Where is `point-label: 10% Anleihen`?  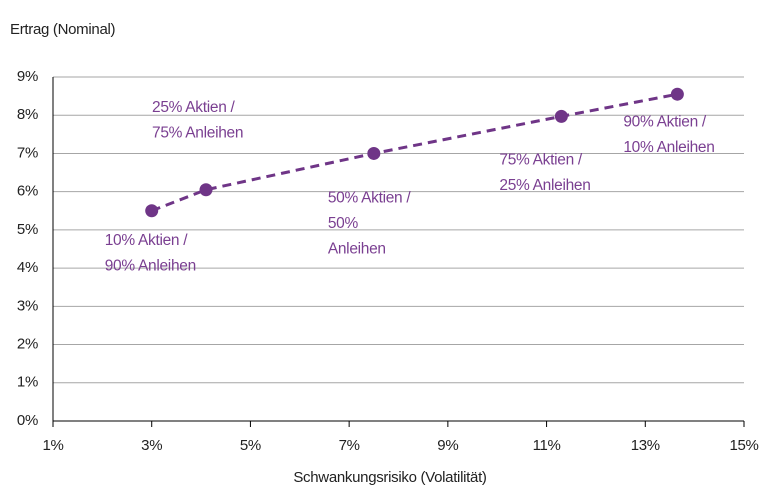 point-label: 10% Anleihen is located at coordinates (668, 147).